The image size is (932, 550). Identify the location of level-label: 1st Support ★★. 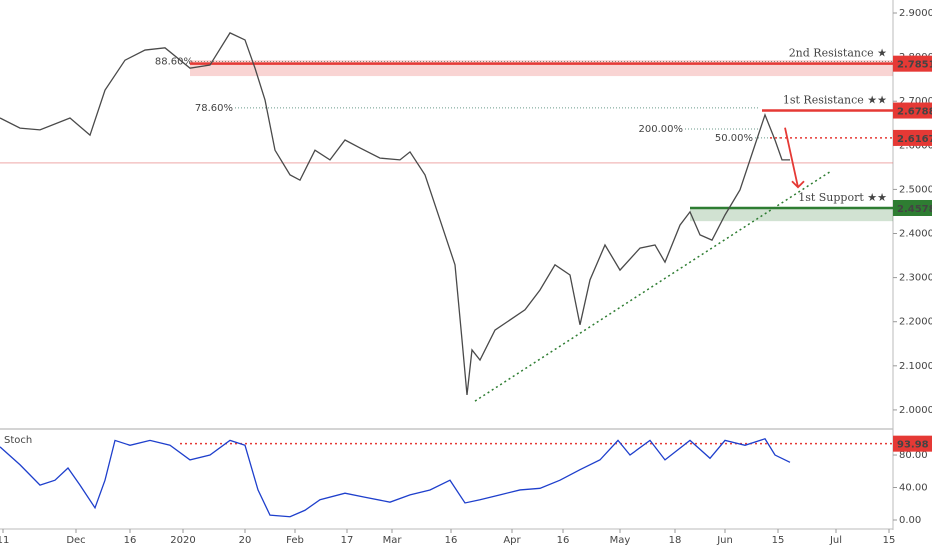
(842, 197).